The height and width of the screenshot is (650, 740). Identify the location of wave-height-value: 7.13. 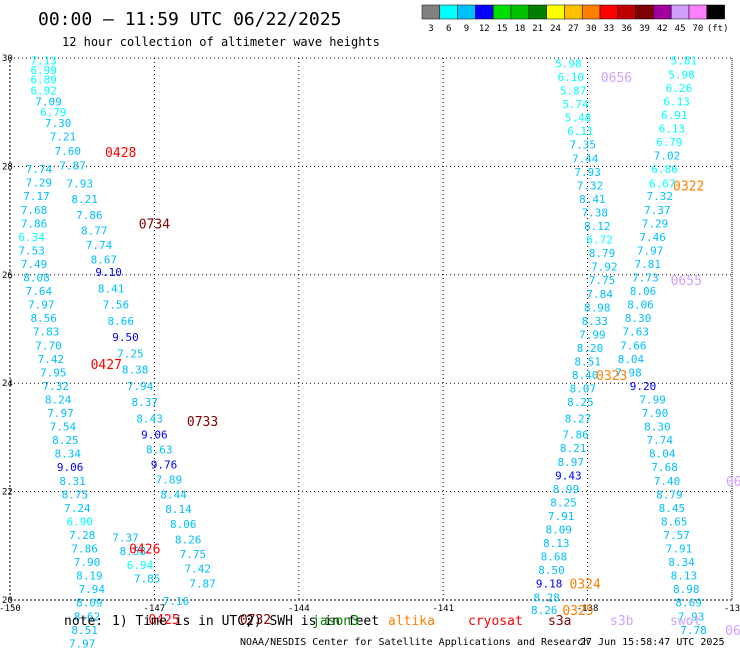
(43, 61).